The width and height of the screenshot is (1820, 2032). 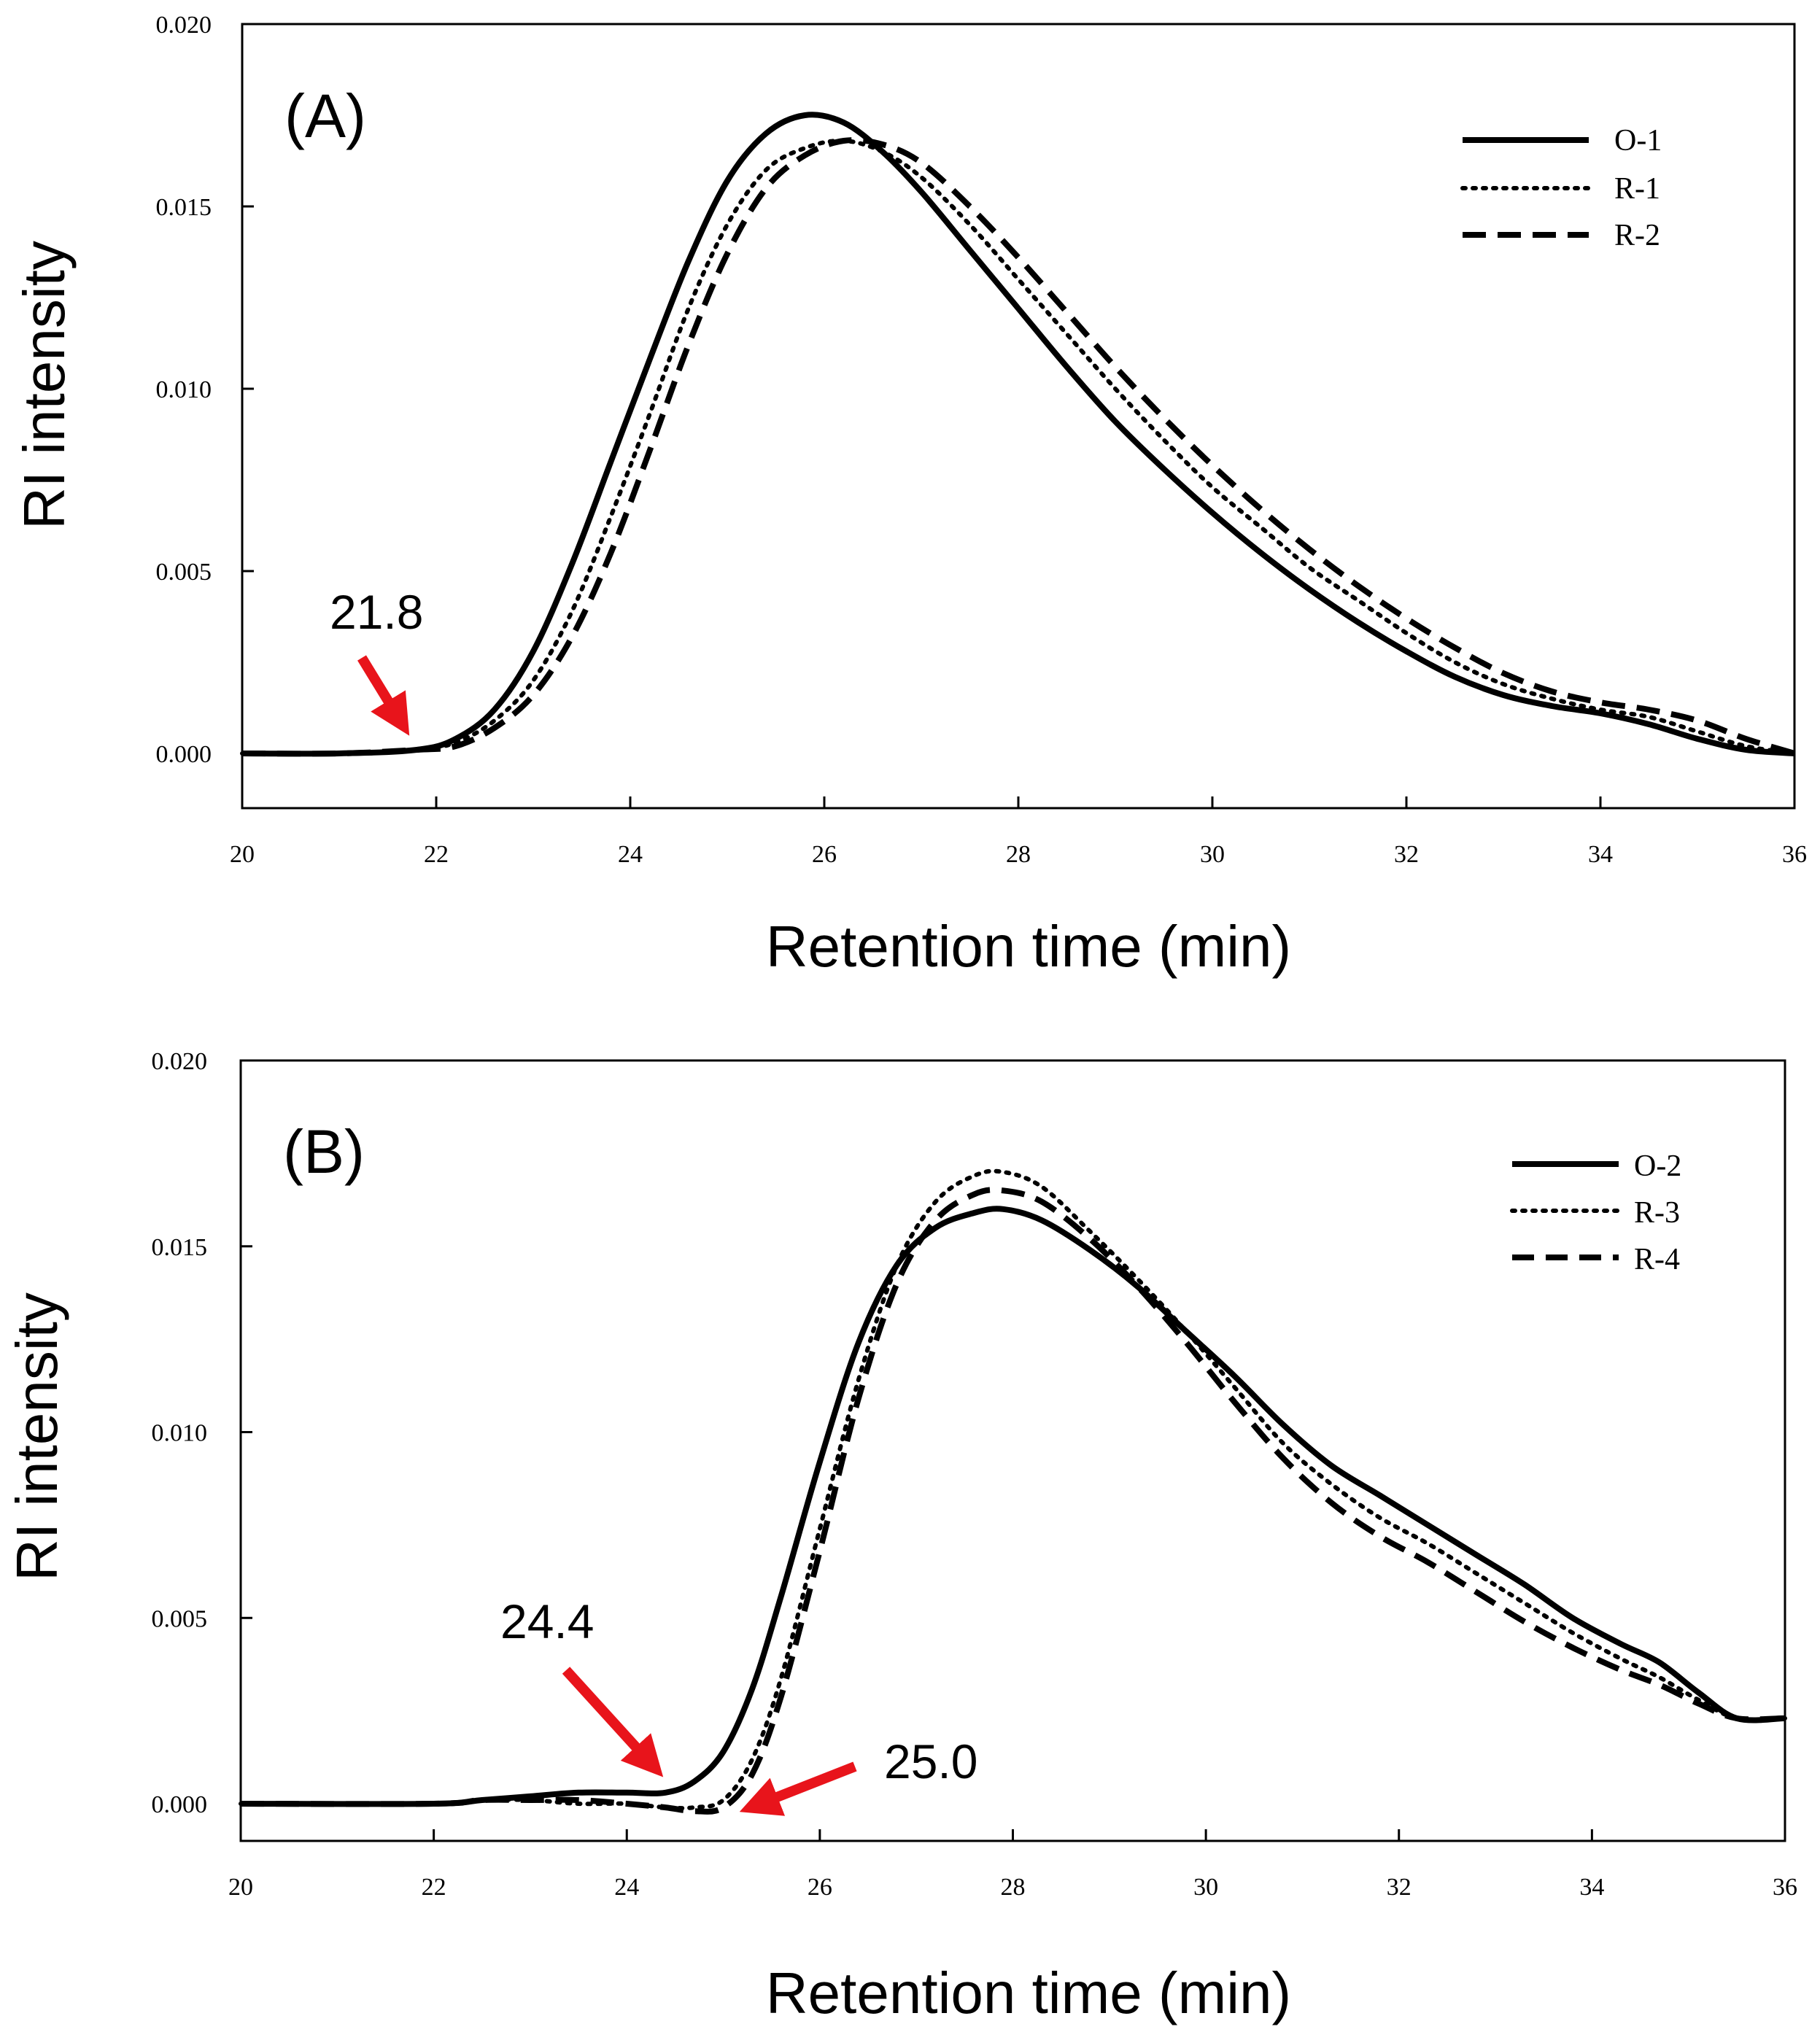 What do you see at coordinates (1595, 1212) in the screenshot?
I see `panel-b-legend: O-2 R-3 R-4` at bounding box center [1595, 1212].